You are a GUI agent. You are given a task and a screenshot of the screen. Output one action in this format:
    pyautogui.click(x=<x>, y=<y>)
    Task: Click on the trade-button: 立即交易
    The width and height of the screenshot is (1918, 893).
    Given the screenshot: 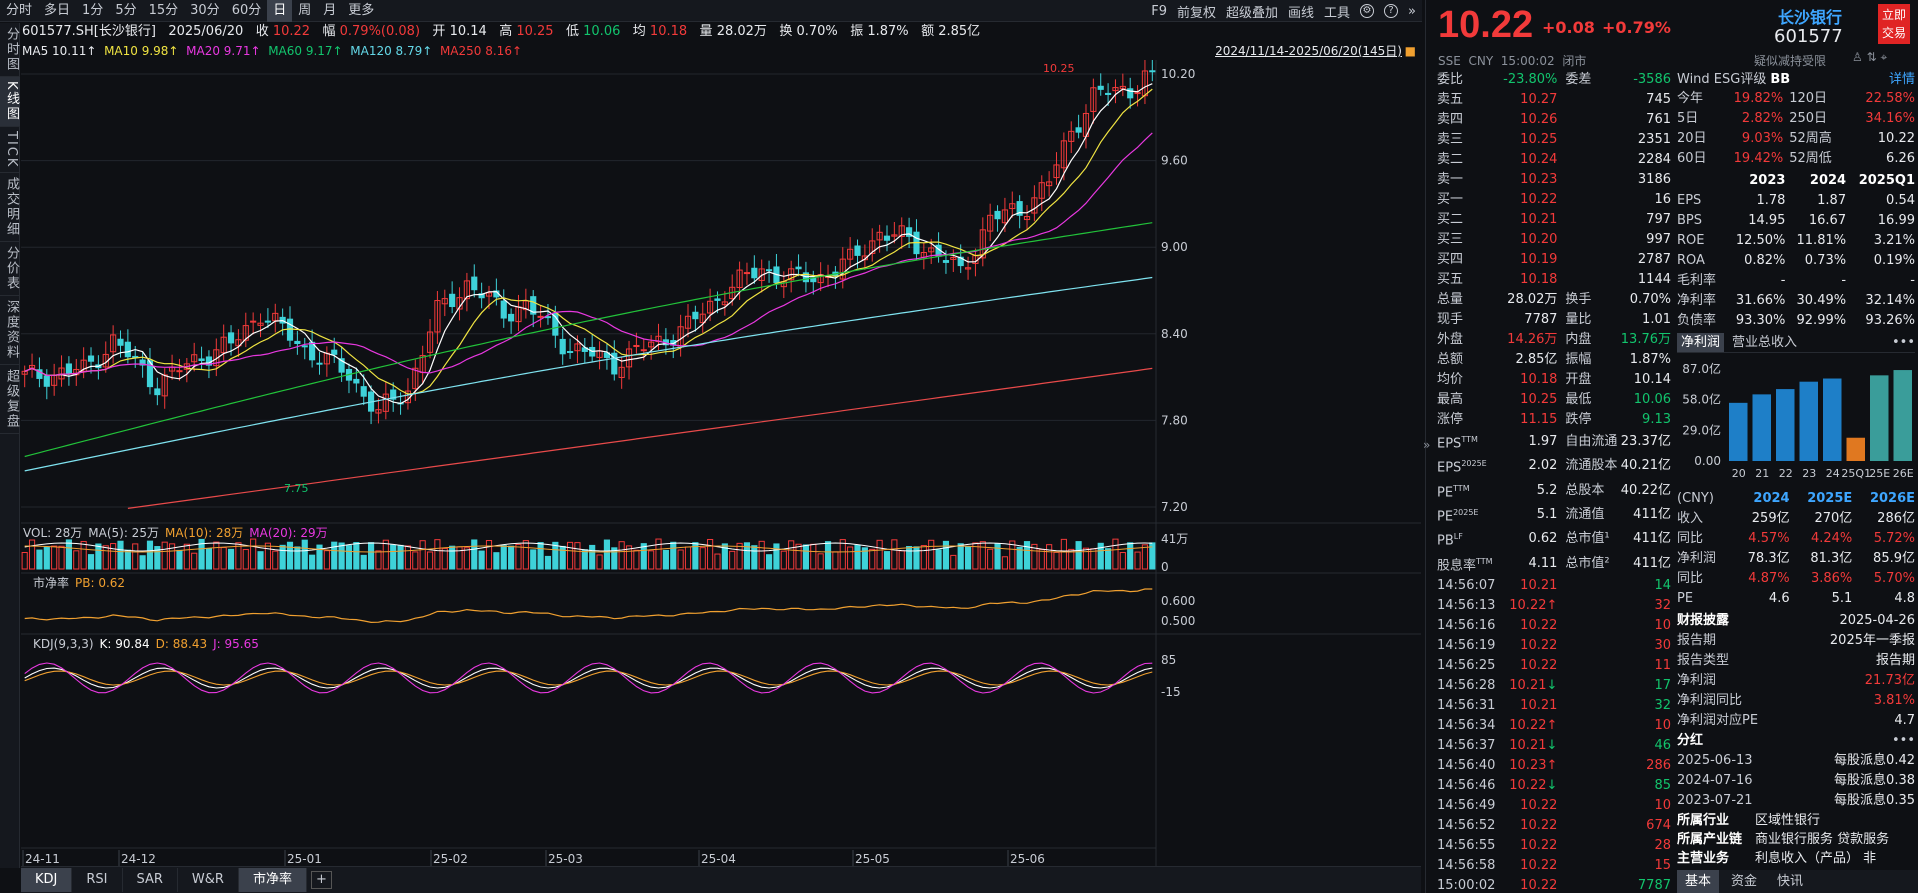 What is the action you would take?
    pyautogui.click(x=1894, y=24)
    